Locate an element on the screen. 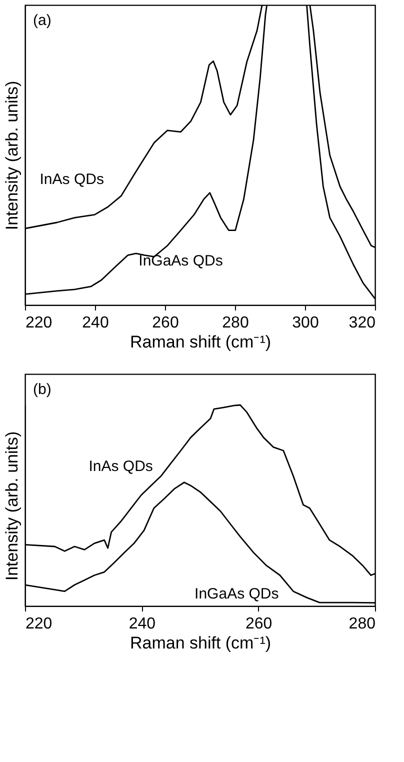  text: (b) is located at coordinates (42, 389).